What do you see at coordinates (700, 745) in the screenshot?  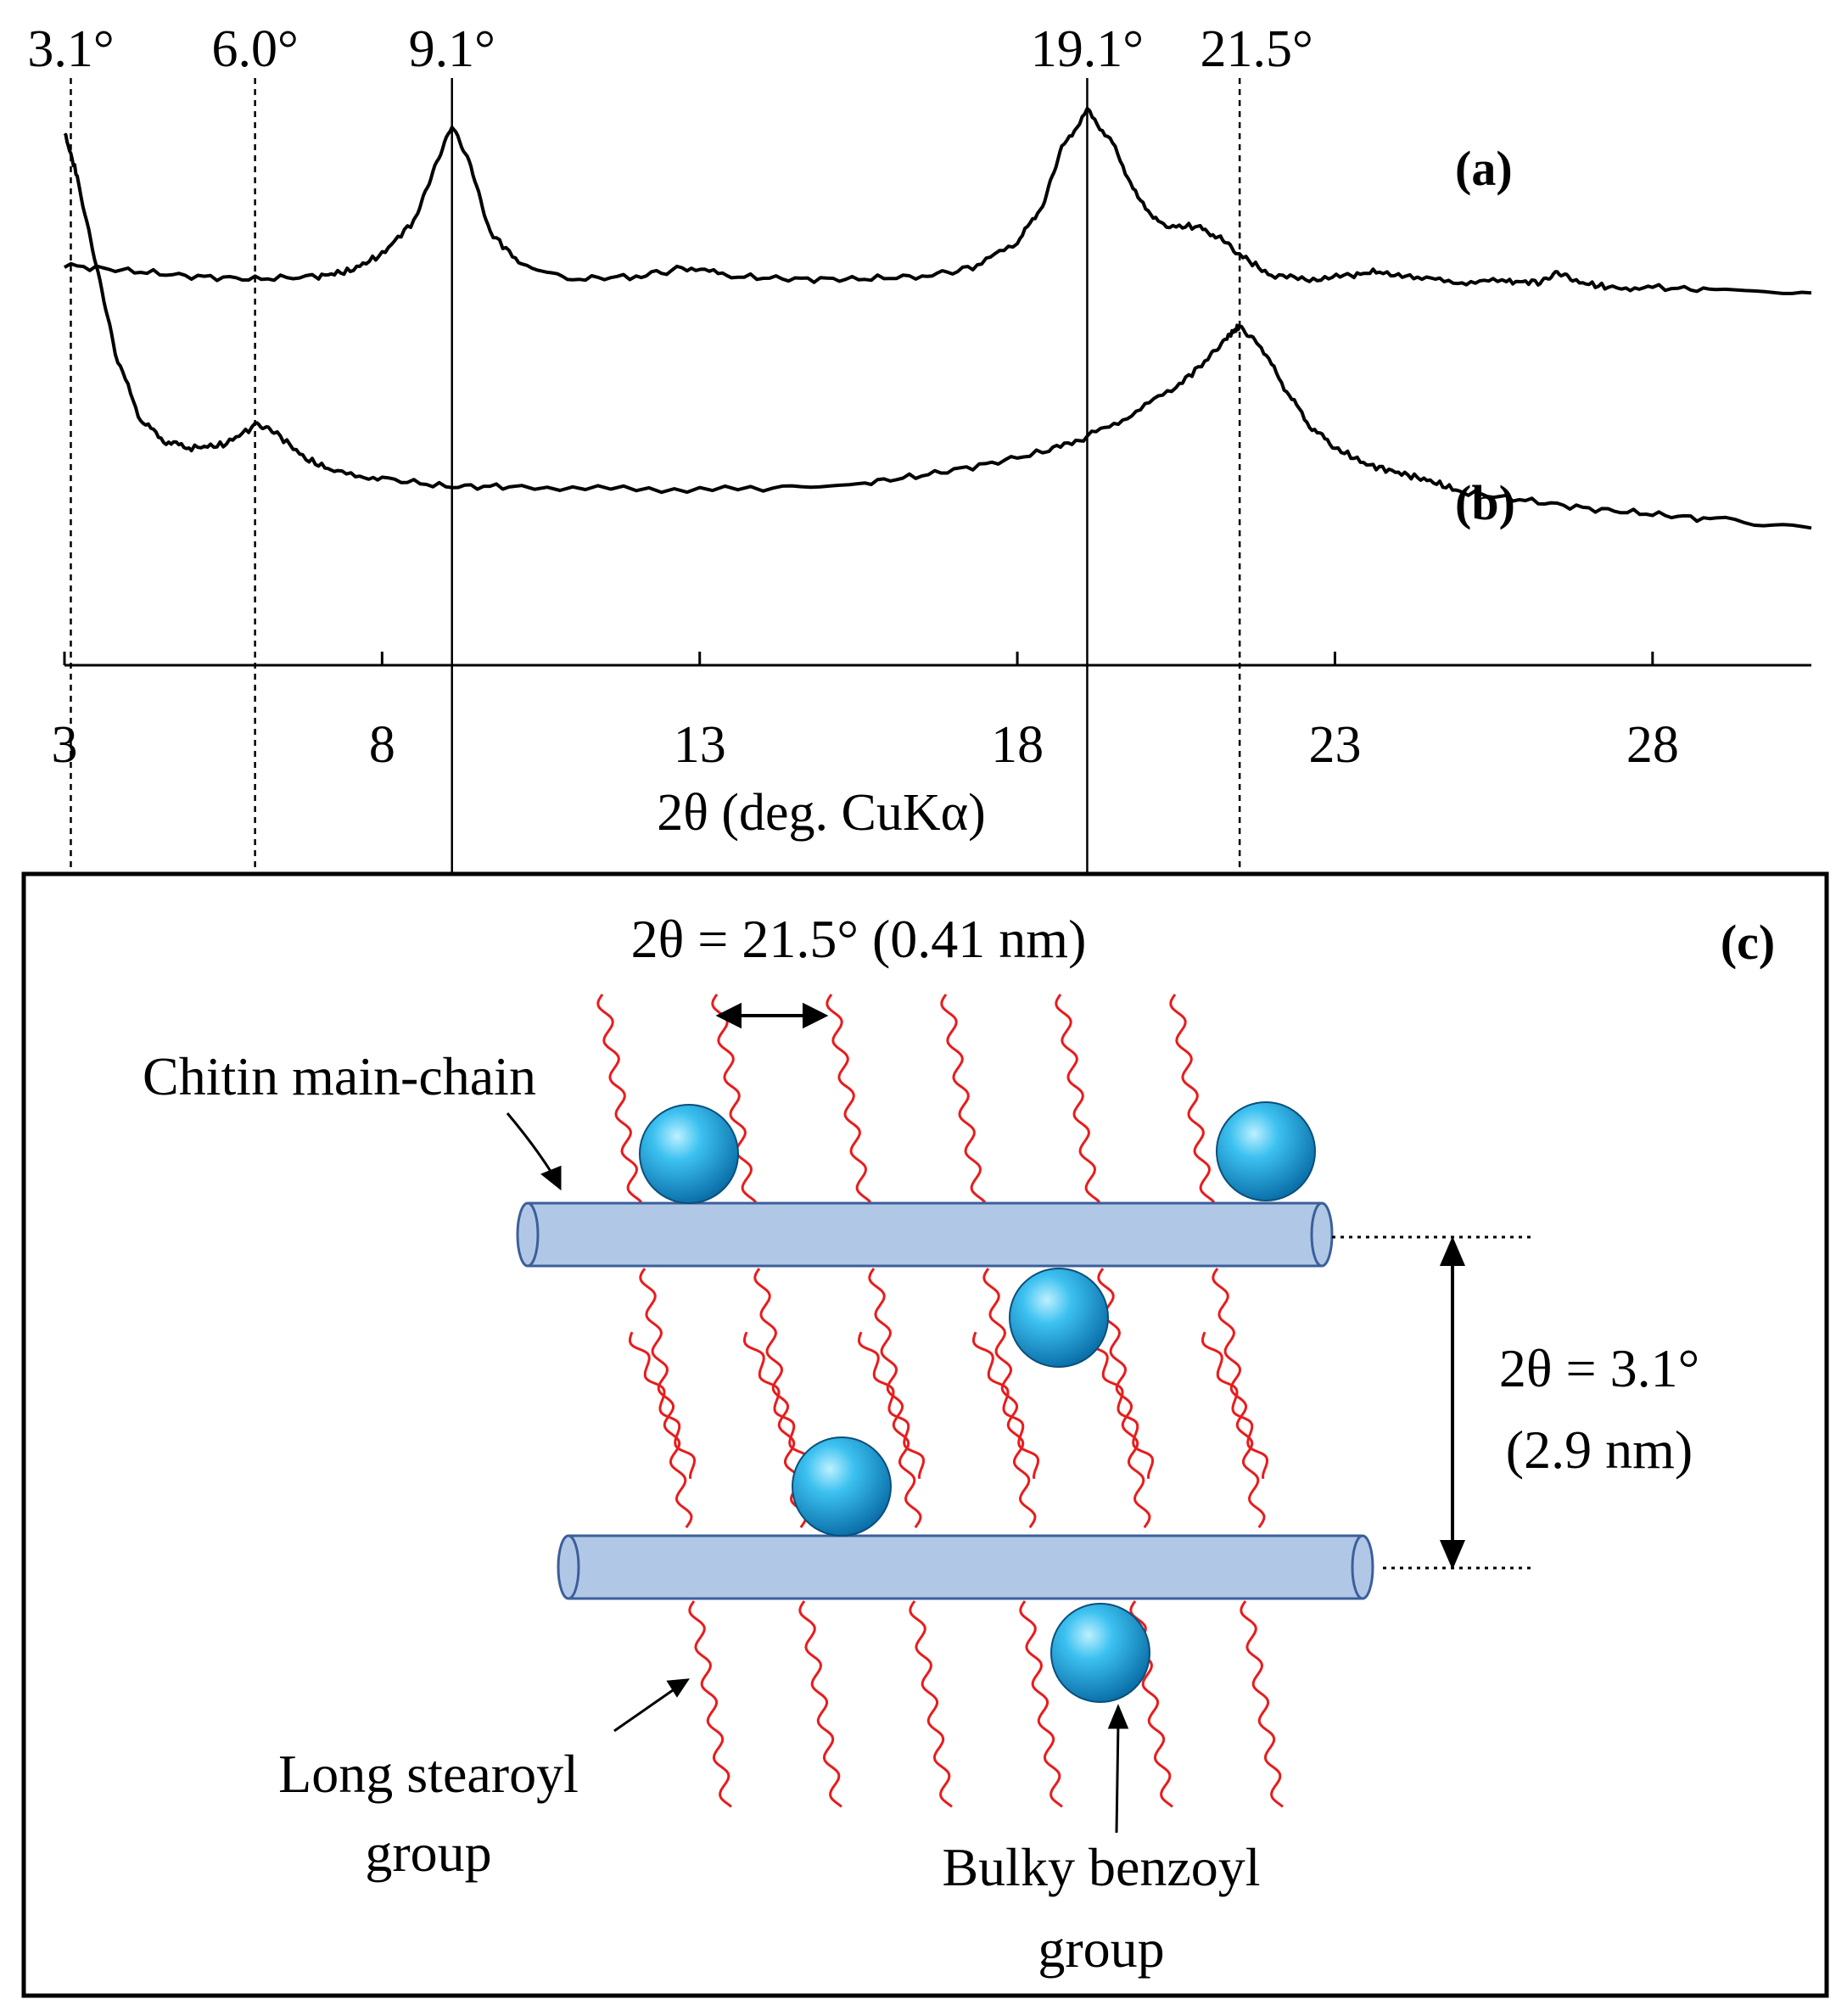 I see `x-tick-label: 13` at bounding box center [700, 745].